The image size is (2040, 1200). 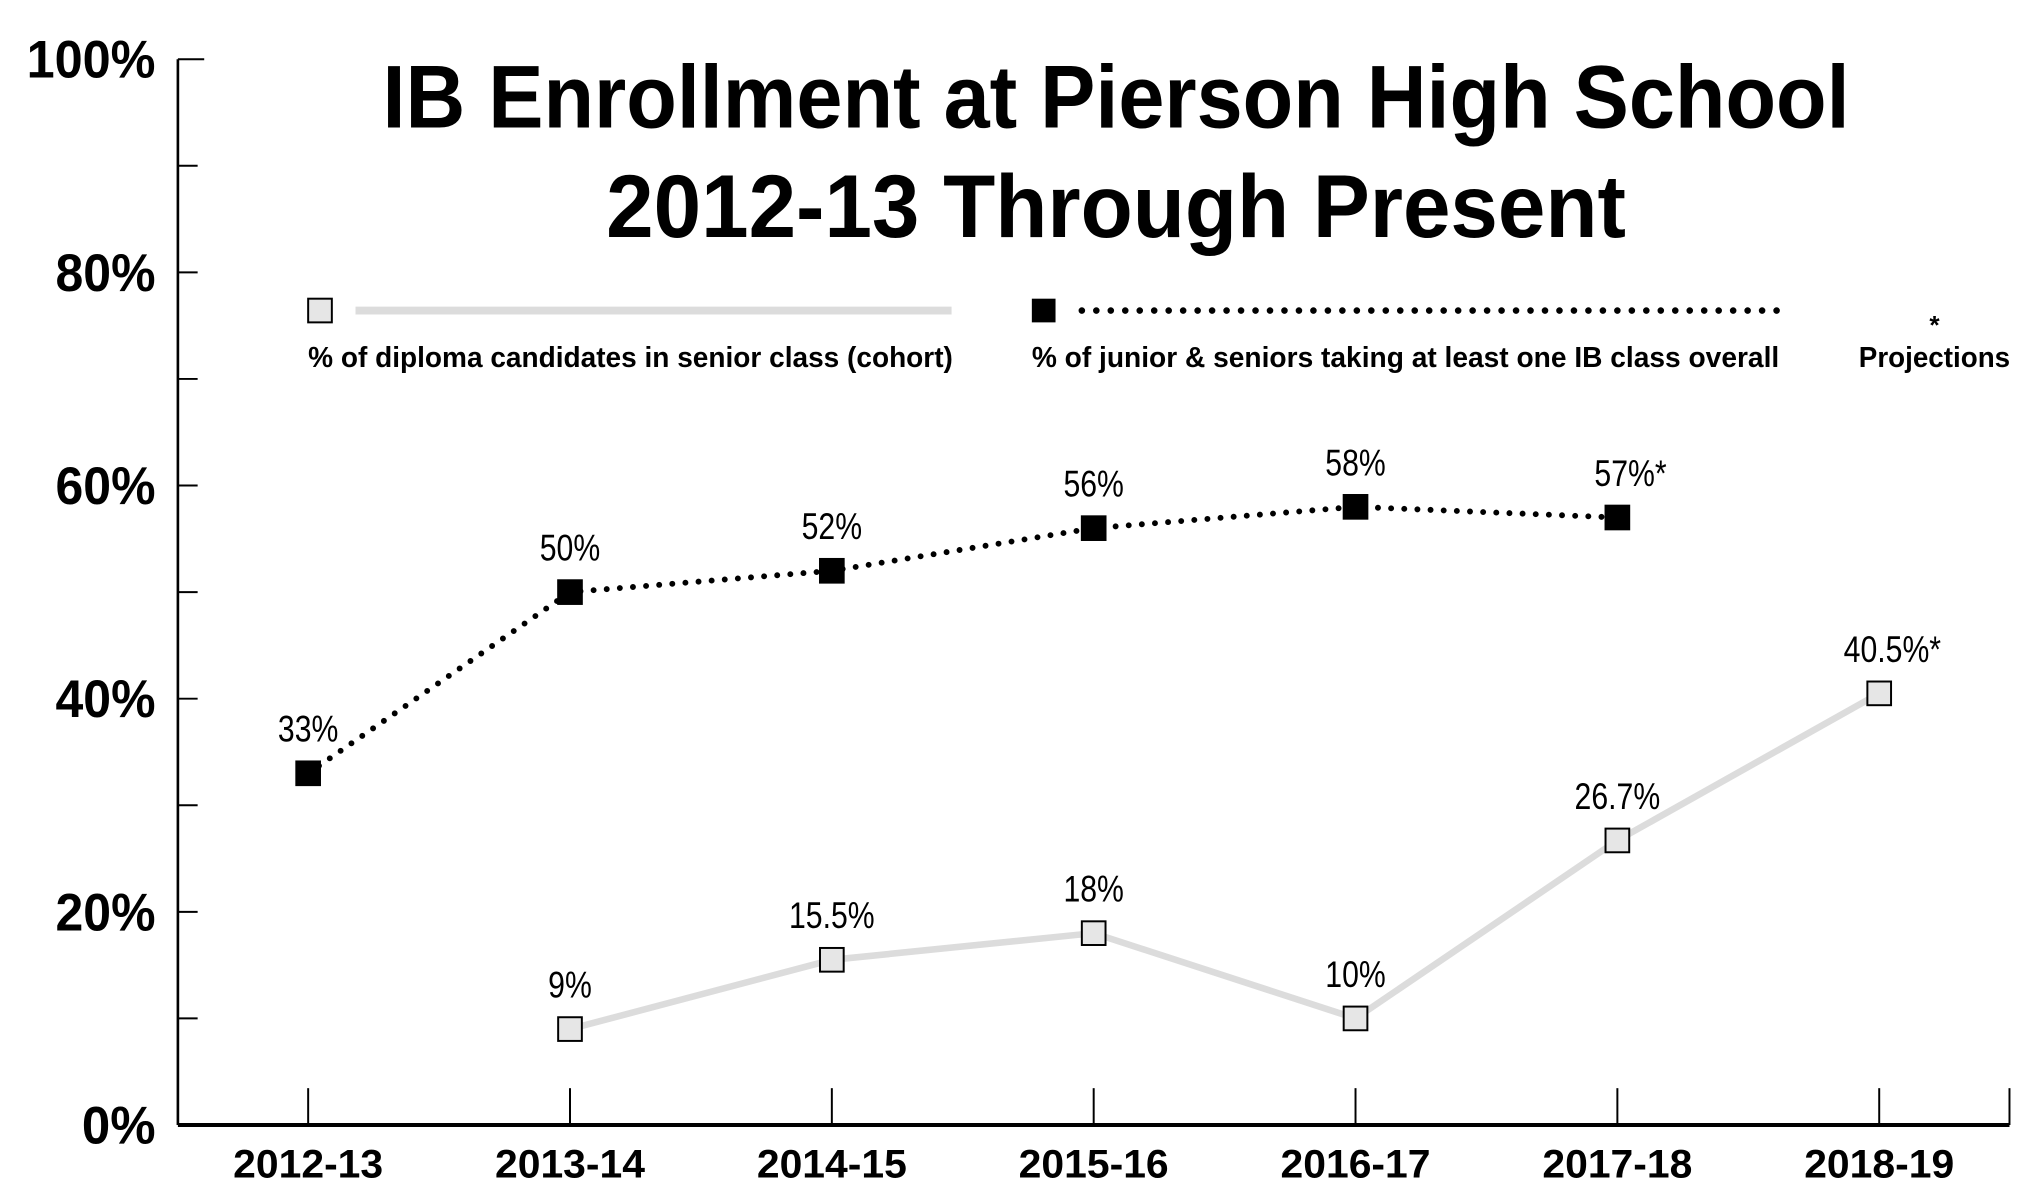 I want to click on data-label: 56%, so click(x=1093, y=484).